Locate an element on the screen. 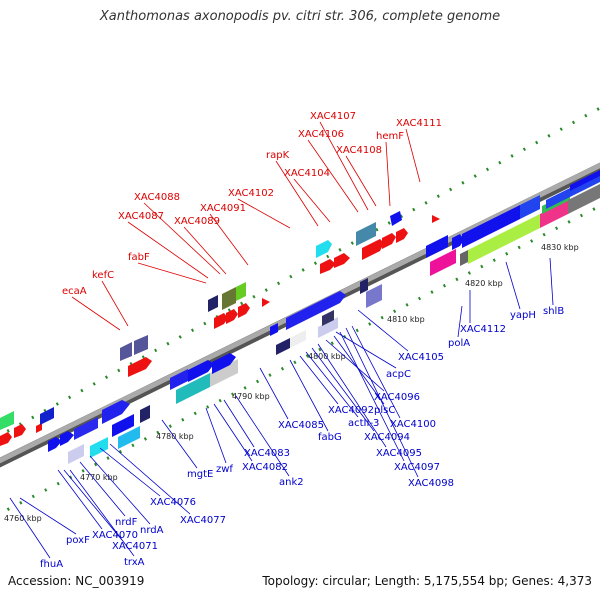 The image size is (600, 600). reverse-gene-label: fabG is located at coordinates (330, 437).